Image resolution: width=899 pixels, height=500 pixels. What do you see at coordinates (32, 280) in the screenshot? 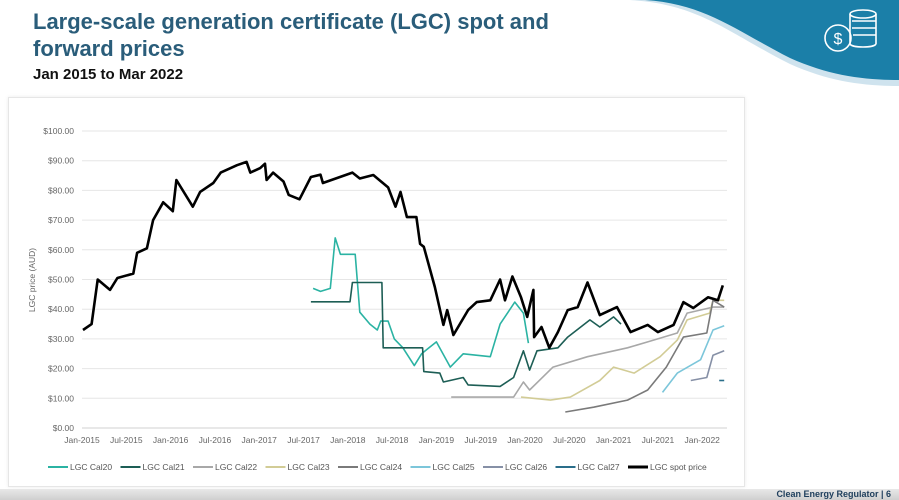
I see `y-axis-title: LGC price (AUD)` at bounding box center [32, 280].